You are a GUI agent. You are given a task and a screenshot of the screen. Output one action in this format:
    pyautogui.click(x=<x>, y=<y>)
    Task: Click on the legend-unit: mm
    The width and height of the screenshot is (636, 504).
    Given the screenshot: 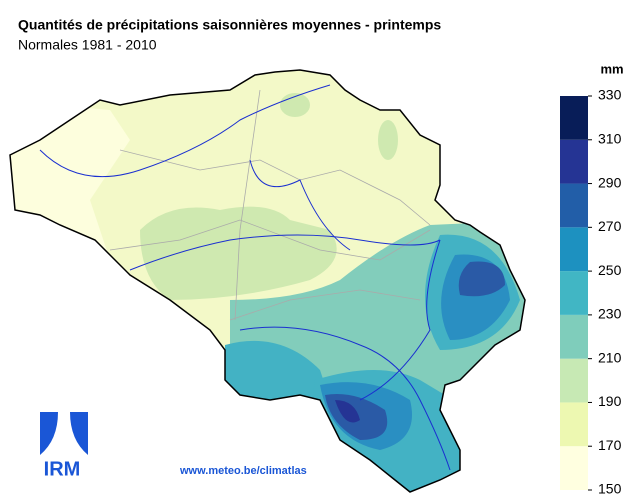 What is the action you would take?
    pyautogui.click(x=611, y=68)
    